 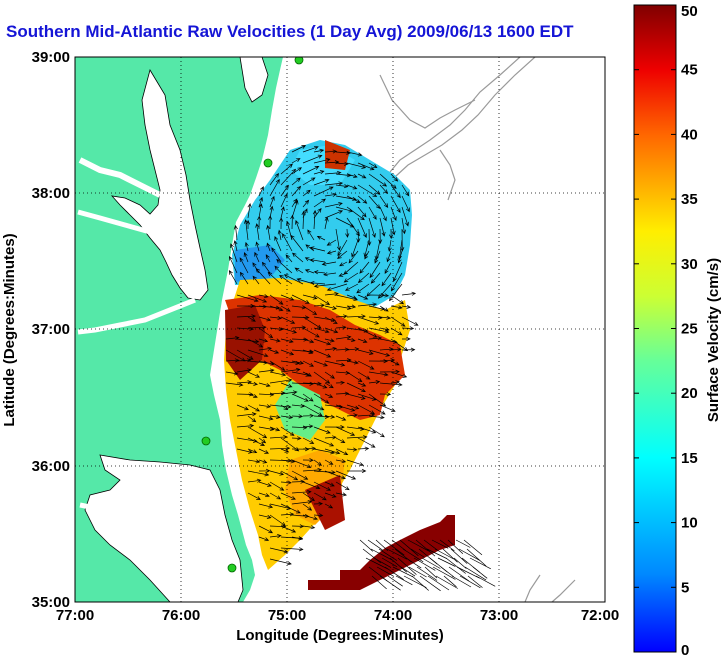 I want to click on delaware-bay, so click(x=254, y=80).